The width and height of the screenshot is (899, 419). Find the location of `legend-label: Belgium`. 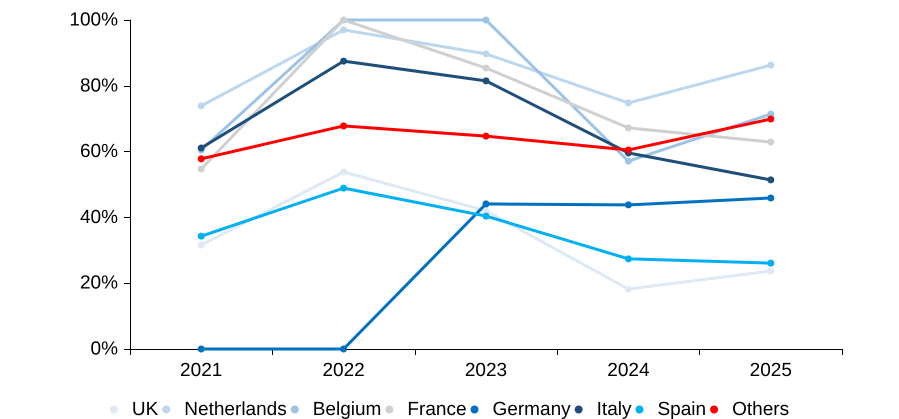

legend-label: Belgium is located at coordinates (347, 409).